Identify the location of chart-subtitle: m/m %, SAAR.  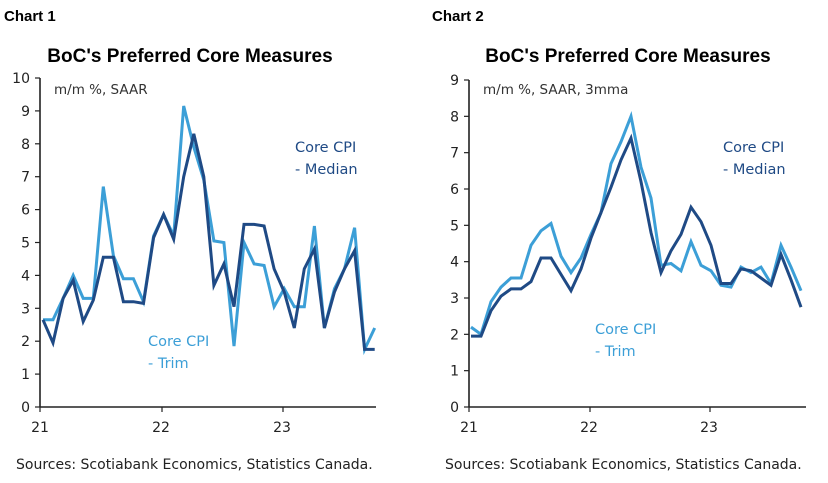
(101, 90).